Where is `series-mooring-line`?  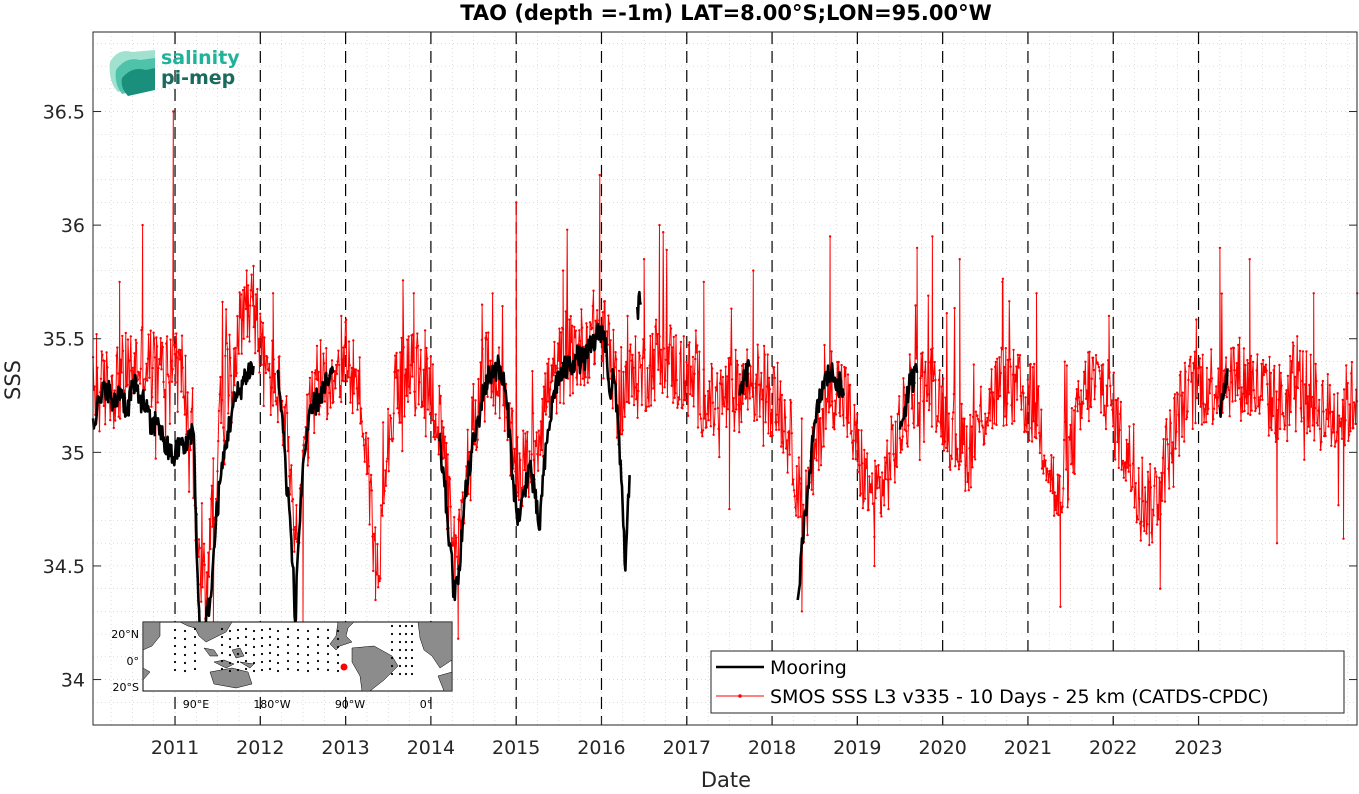 series-mooring-line is located at coordinates (908, 396).